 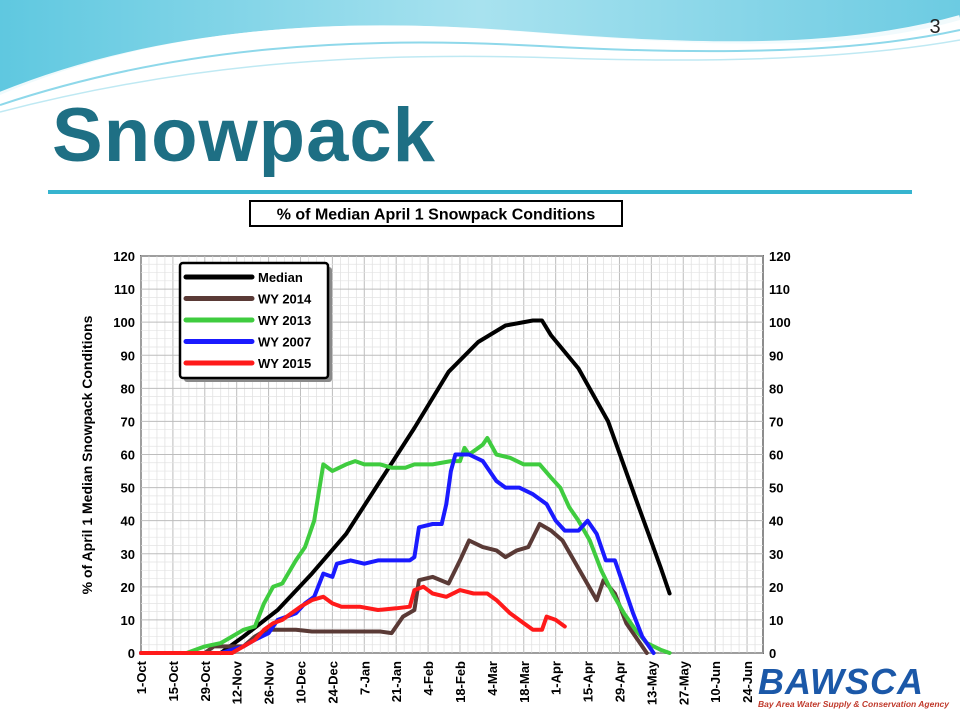 What do you see at coordinates (776, 488) in the screenshot?
I see `y-tick-label-right: 50` at bounding box center [776, 488].